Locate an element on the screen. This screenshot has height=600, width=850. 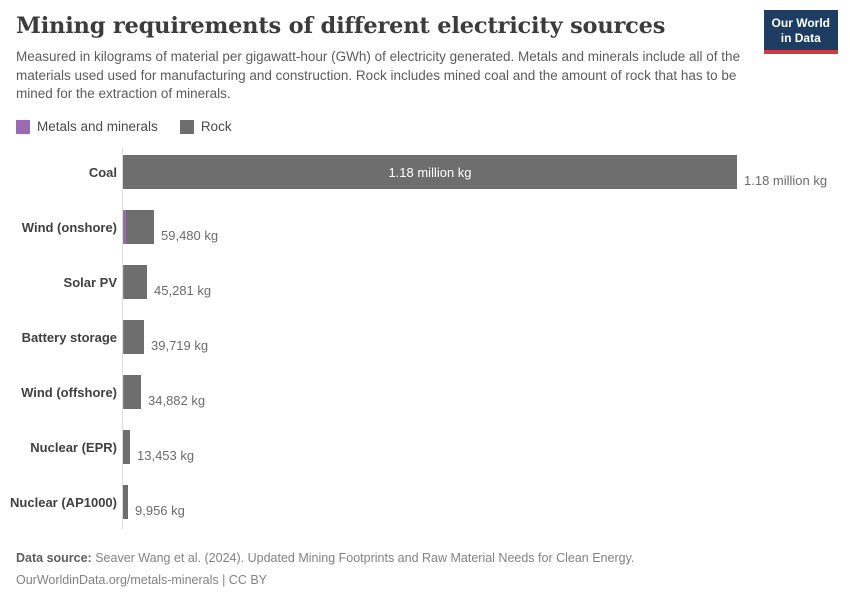
legend: Metals and minerals Rock is located at coordinates (124, 126).